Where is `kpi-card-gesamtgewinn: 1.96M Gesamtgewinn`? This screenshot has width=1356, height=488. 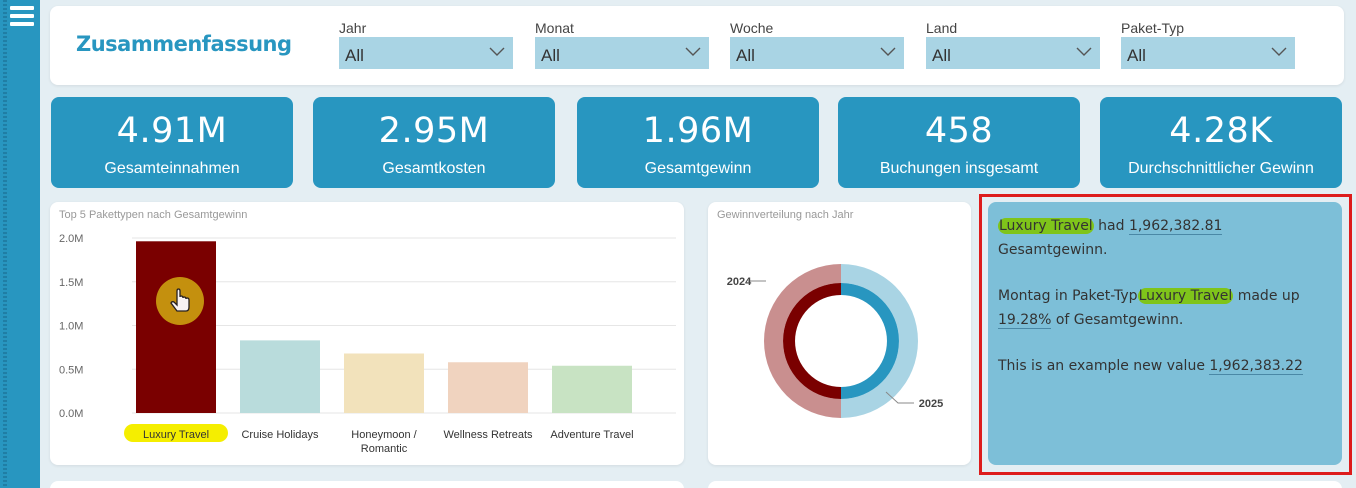
kpi-card-gesamtgewinn: 1.96M Gesamtgewinn is located at coordinates (698, 142).